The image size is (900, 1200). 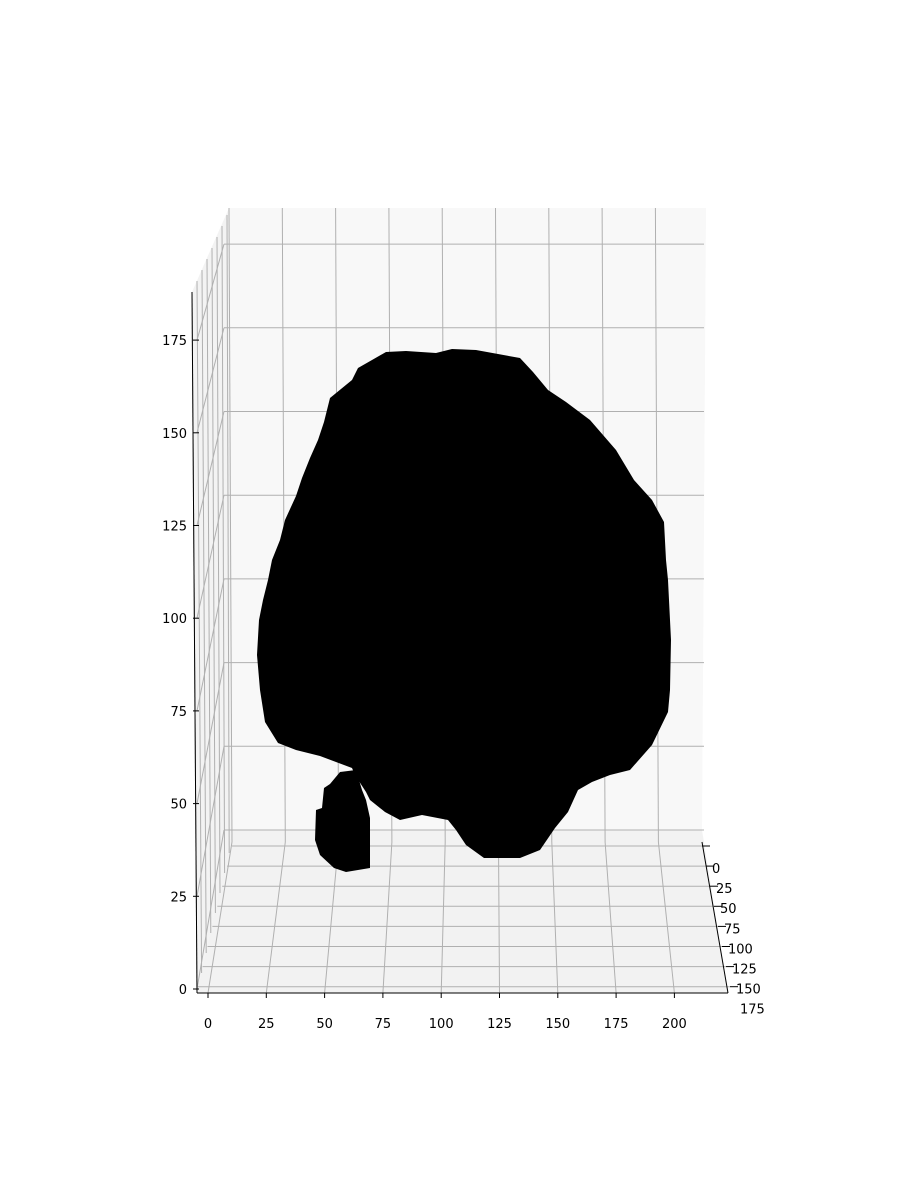 I want to click on tick-label-y-150: 150, so click(x=748, y=990).